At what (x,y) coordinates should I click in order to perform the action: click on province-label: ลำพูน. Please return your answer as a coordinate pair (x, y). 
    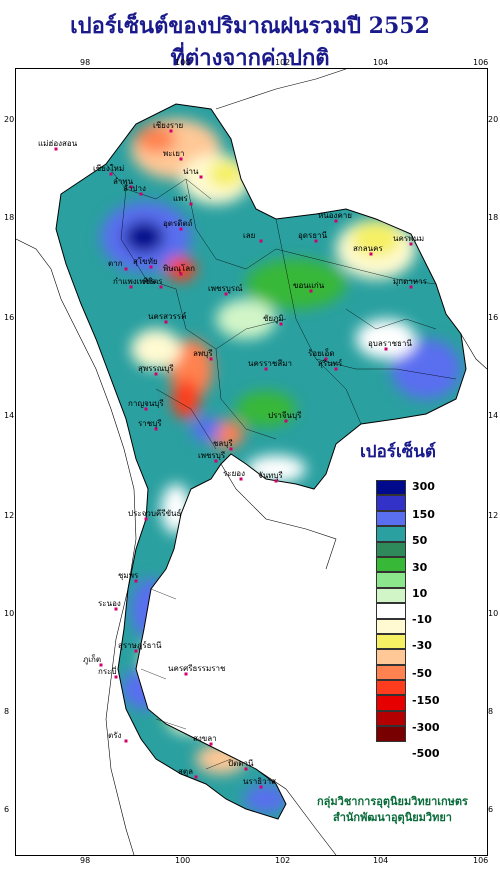
    Looking at the image, I should click on (123, 182).